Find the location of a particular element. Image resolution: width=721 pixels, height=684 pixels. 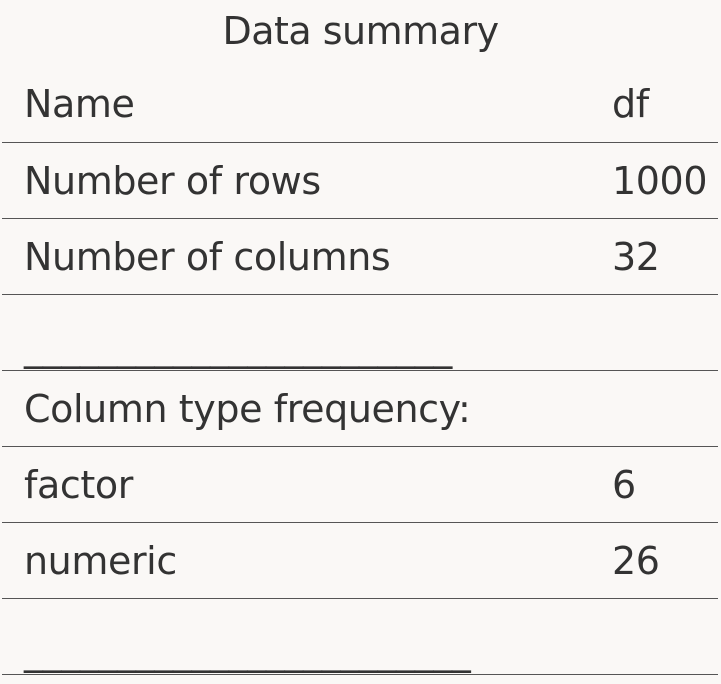

table-row-factor: factor 6 is located at coordinates (360, 484).